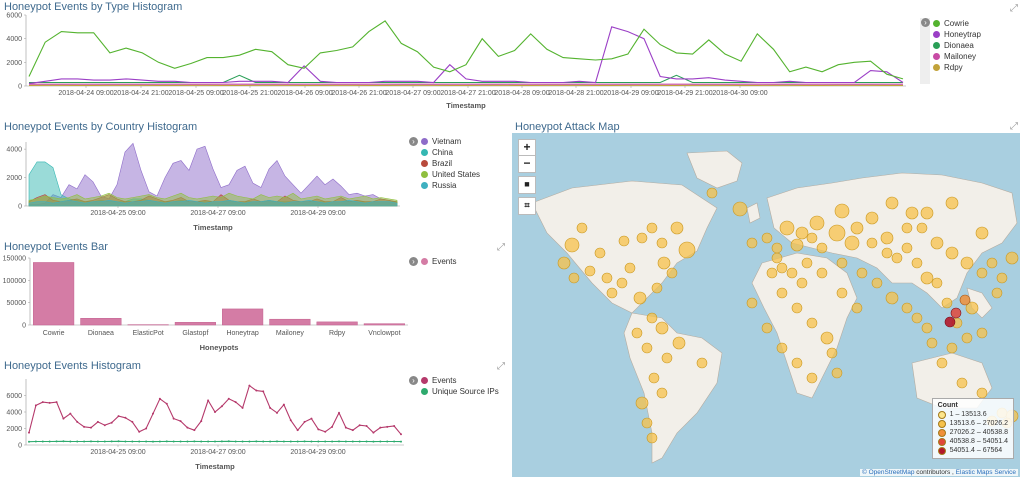 This screenshot has width=1024, height=479. Describe the element at coordinates (442, 152) in the screenshot. I see `legend-label: China` at that location.